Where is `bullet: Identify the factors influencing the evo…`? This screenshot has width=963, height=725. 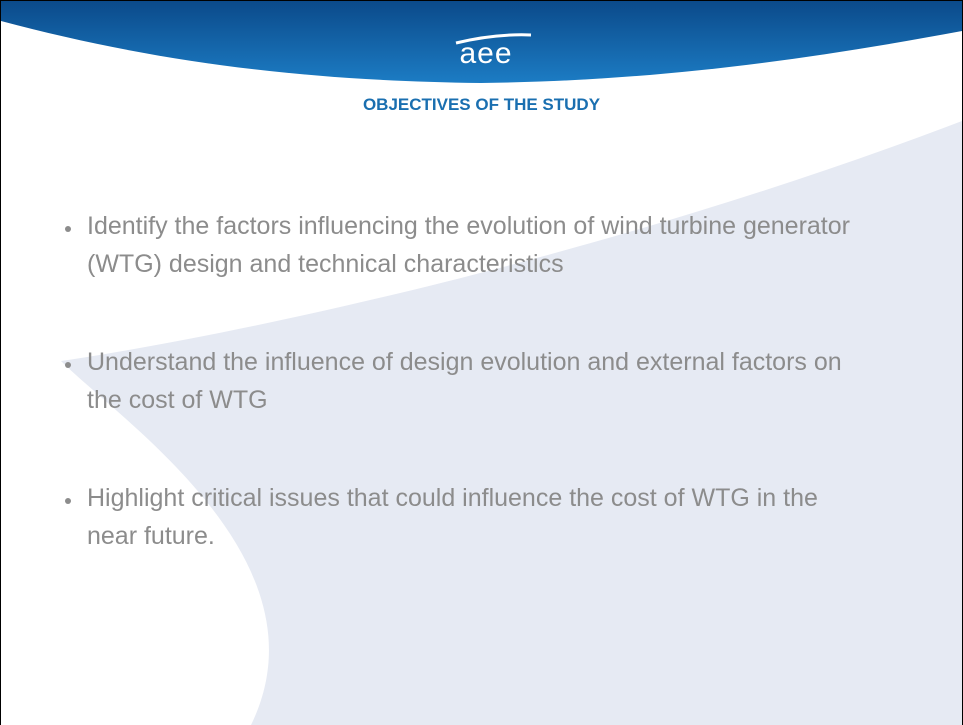
bullet: Identify the factors influencing the evo… is located at coordinates (478, 245).